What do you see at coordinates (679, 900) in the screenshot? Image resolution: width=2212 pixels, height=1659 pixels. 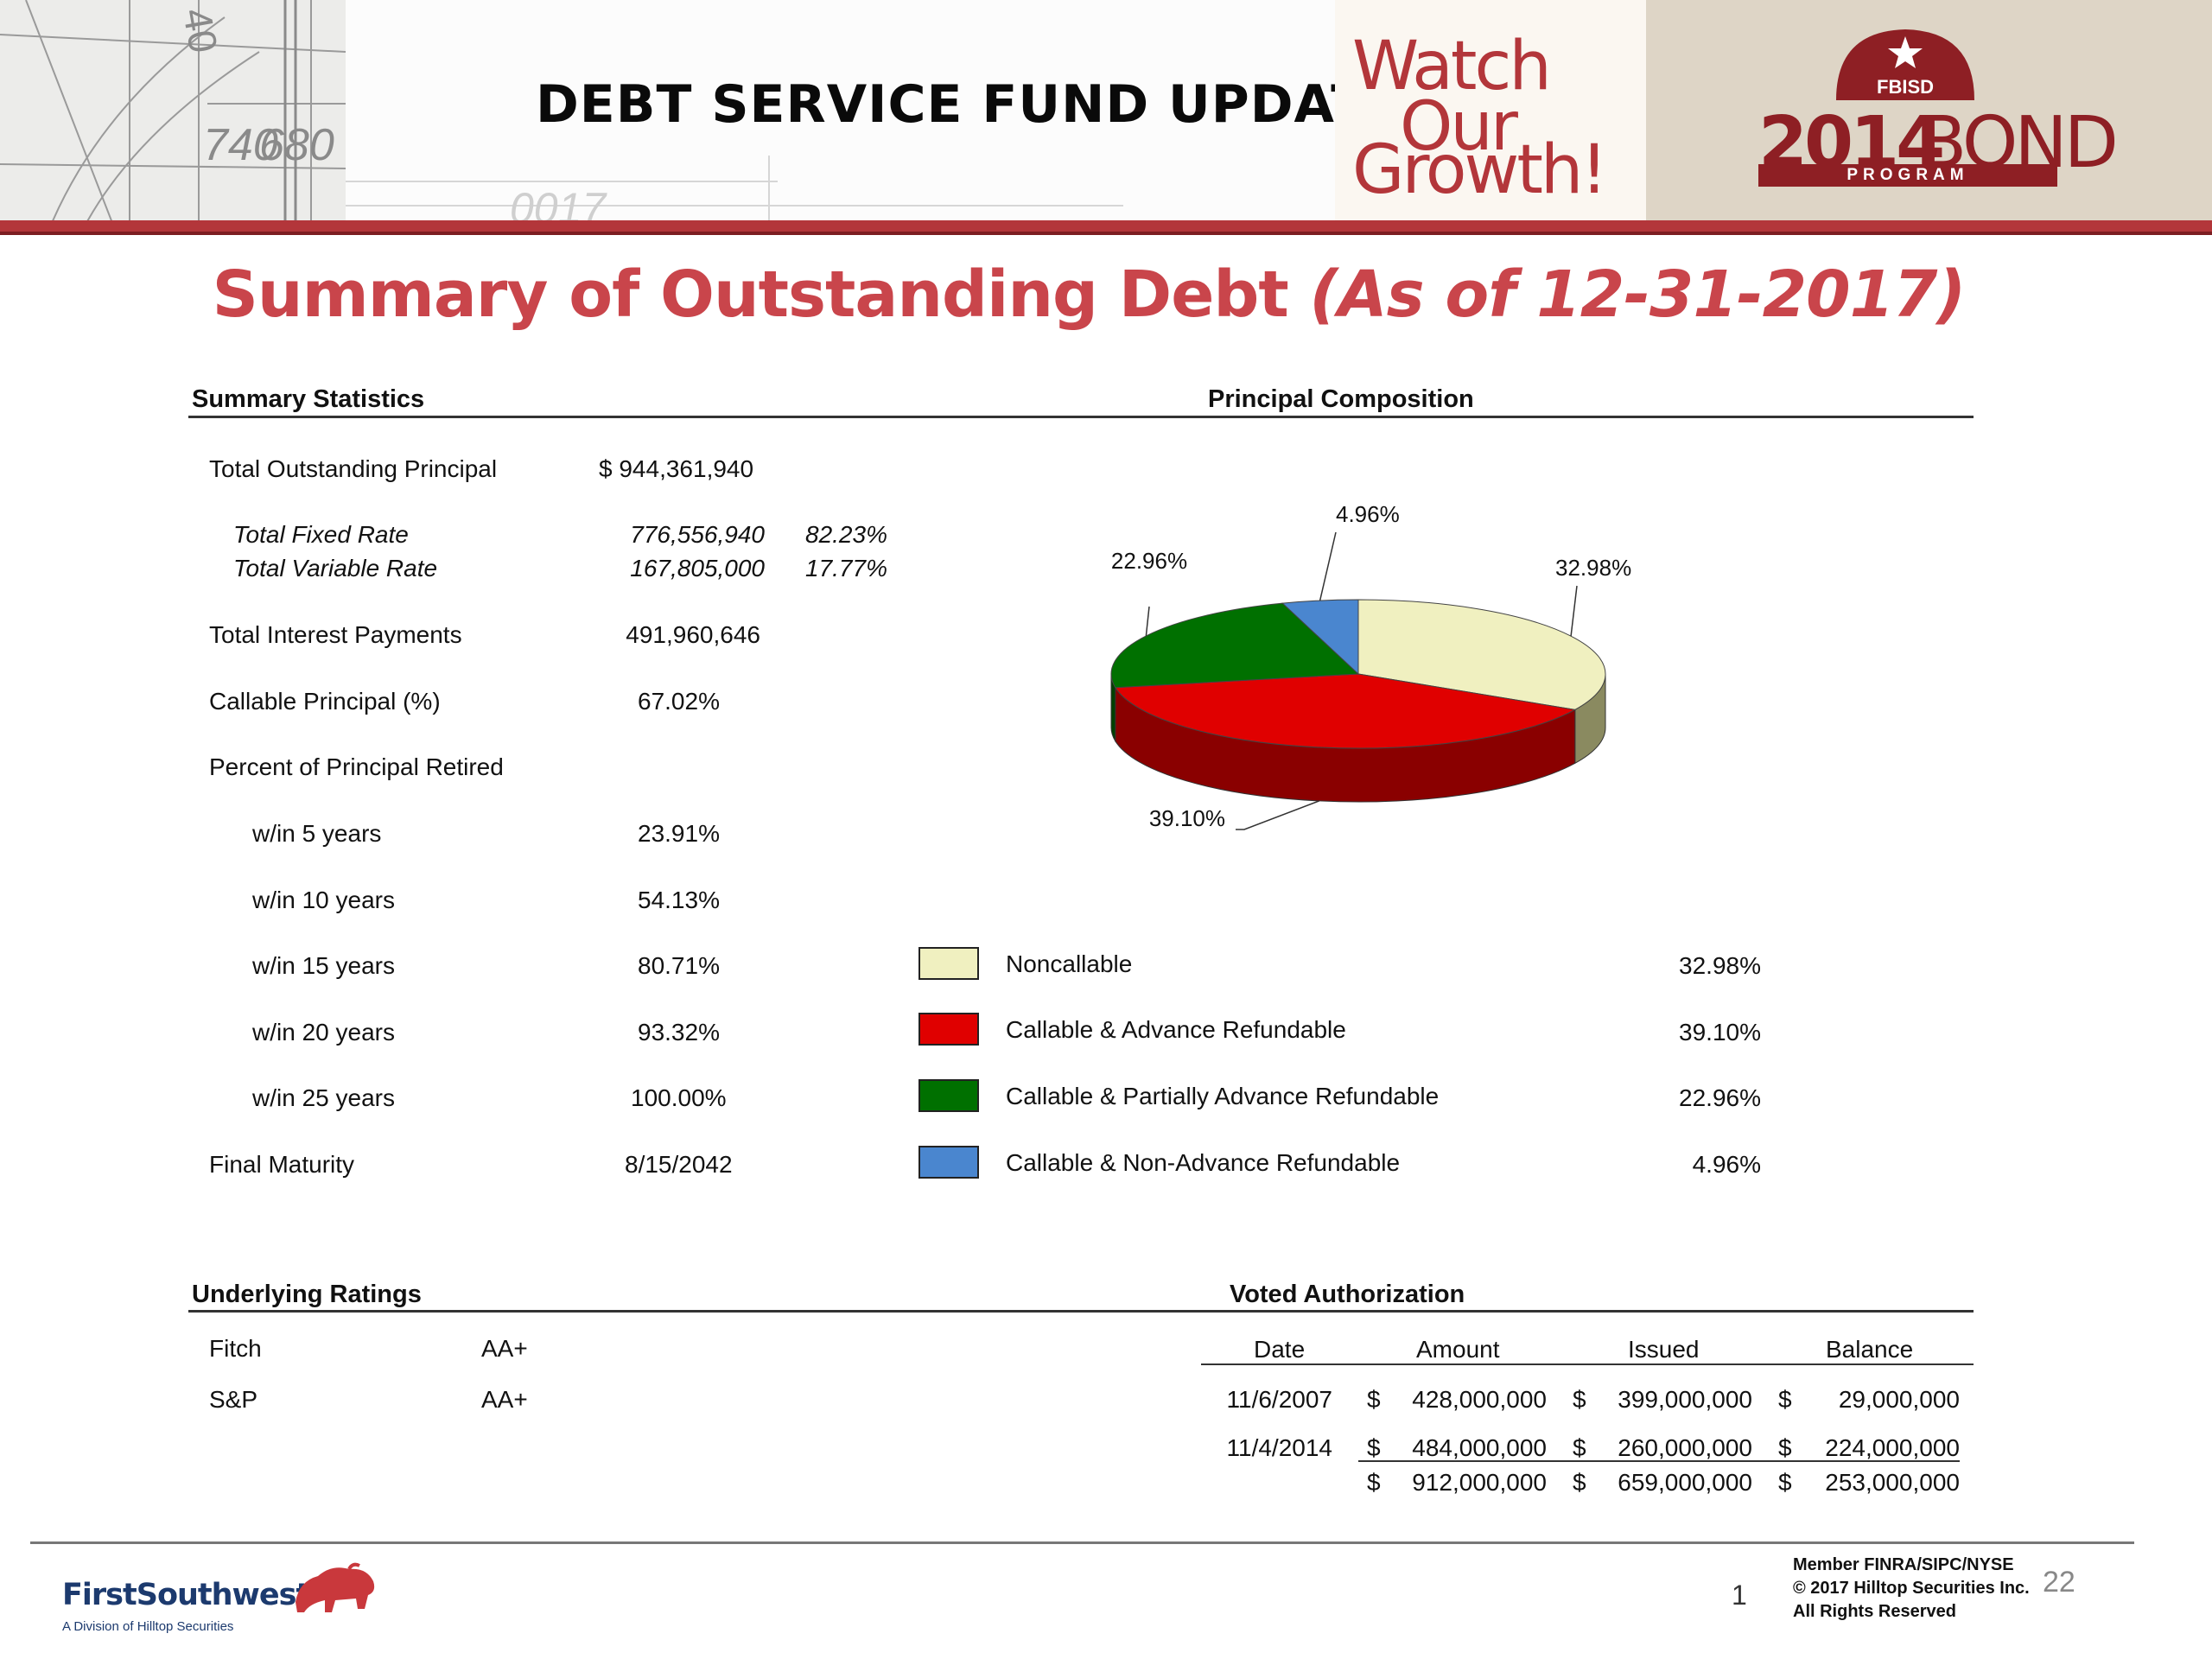 I see `stat-value-10yr: 54.13%` at bounding box center [679, 900].